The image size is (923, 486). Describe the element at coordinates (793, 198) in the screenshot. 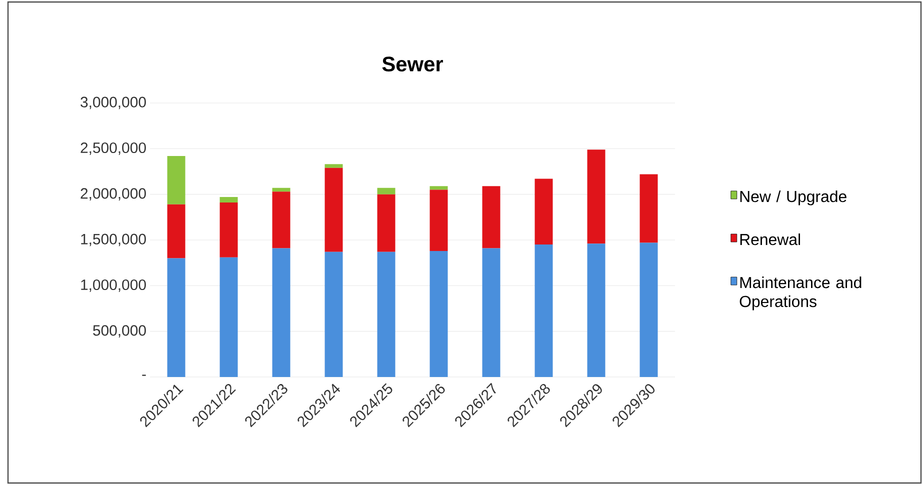

I see `legend-label: New / Upgrade` at that location.